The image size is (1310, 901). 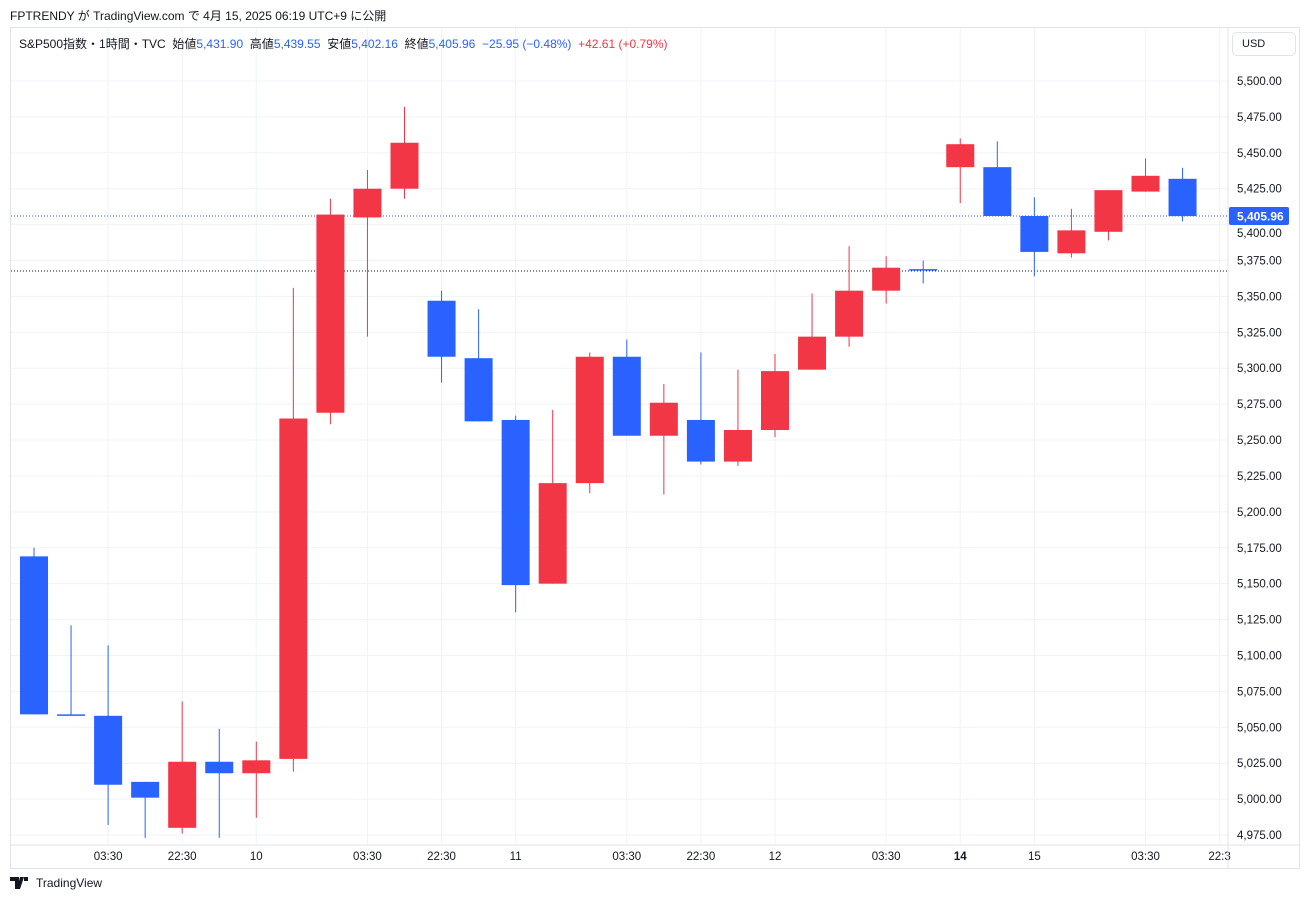 What do you see at coordinates (1259, 800) in the screenshot?
I see `y-tick-label: 5,000.00` at bounding box center [1259, 800].